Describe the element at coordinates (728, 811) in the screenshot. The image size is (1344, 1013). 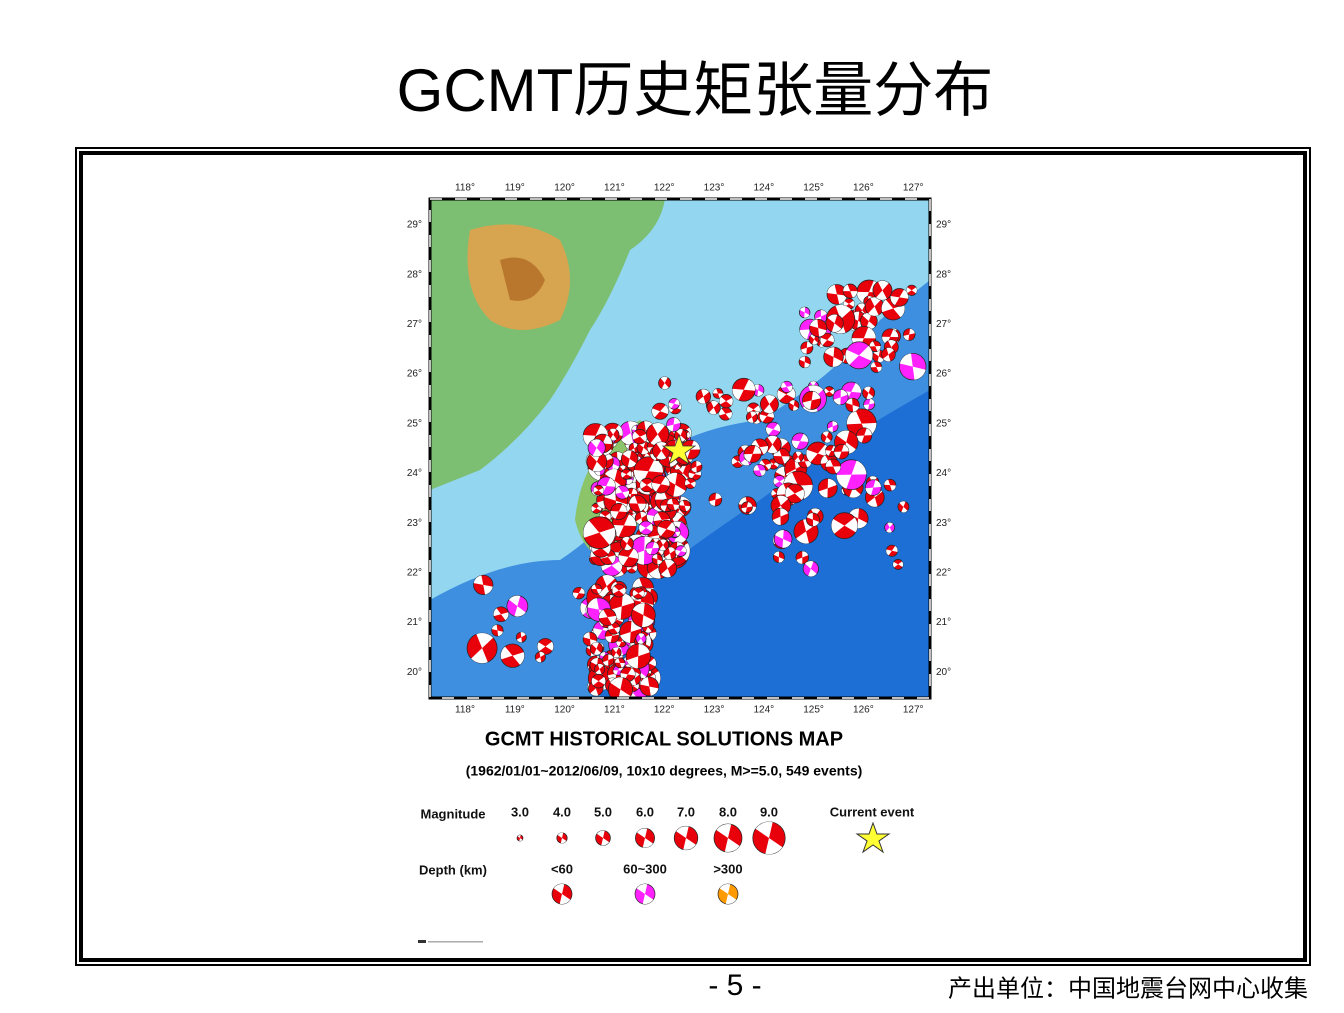
I see `magnitude-value: 8.0` at that location.